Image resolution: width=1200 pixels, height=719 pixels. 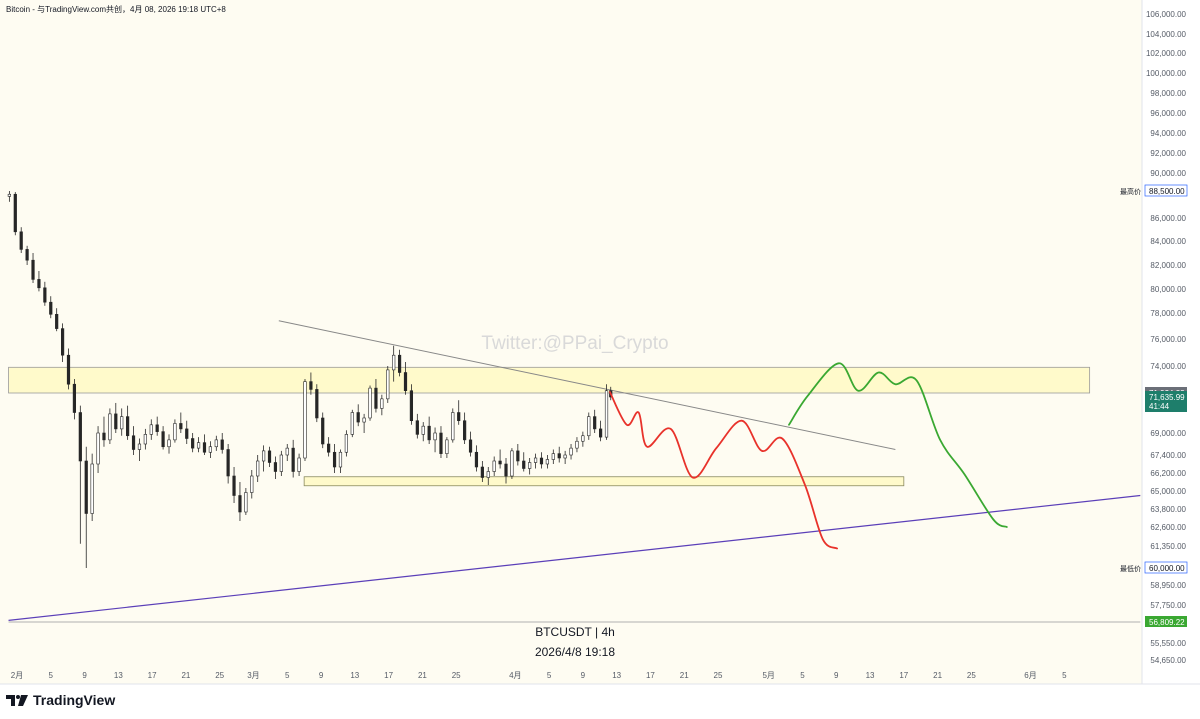 What do you see at coordinates (1166, 14) in the screenshot?
I see `y-tick-label: 106,000.00` at bounding box center [1166, 14].